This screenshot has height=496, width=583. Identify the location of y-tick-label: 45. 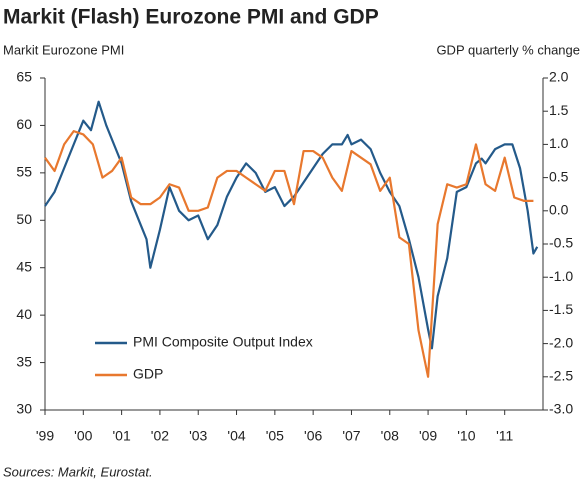
(24, 266).